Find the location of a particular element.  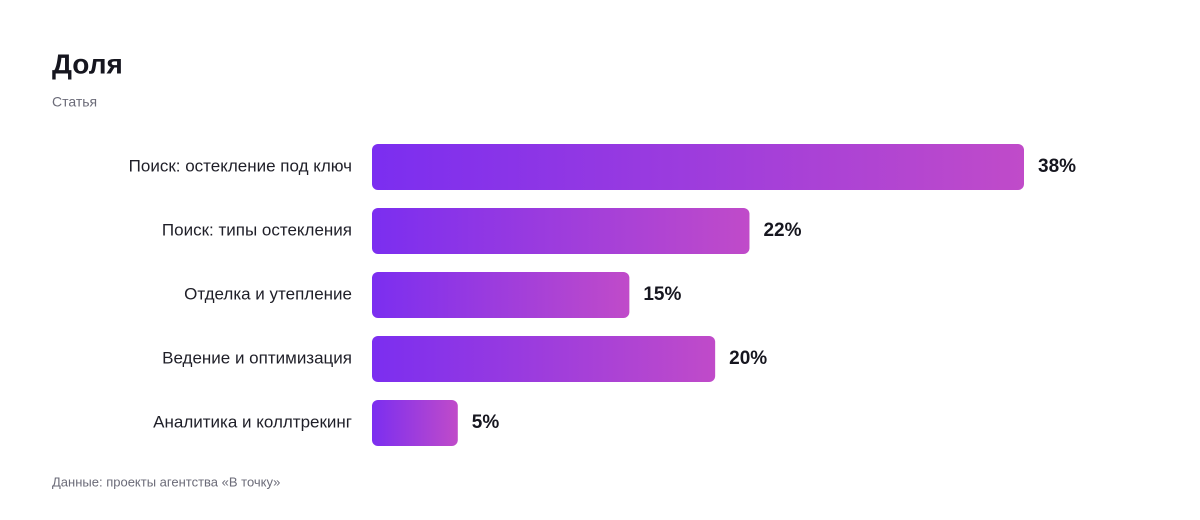

category-label: Поиск: типы остекления is located at coordinates (257, 229).